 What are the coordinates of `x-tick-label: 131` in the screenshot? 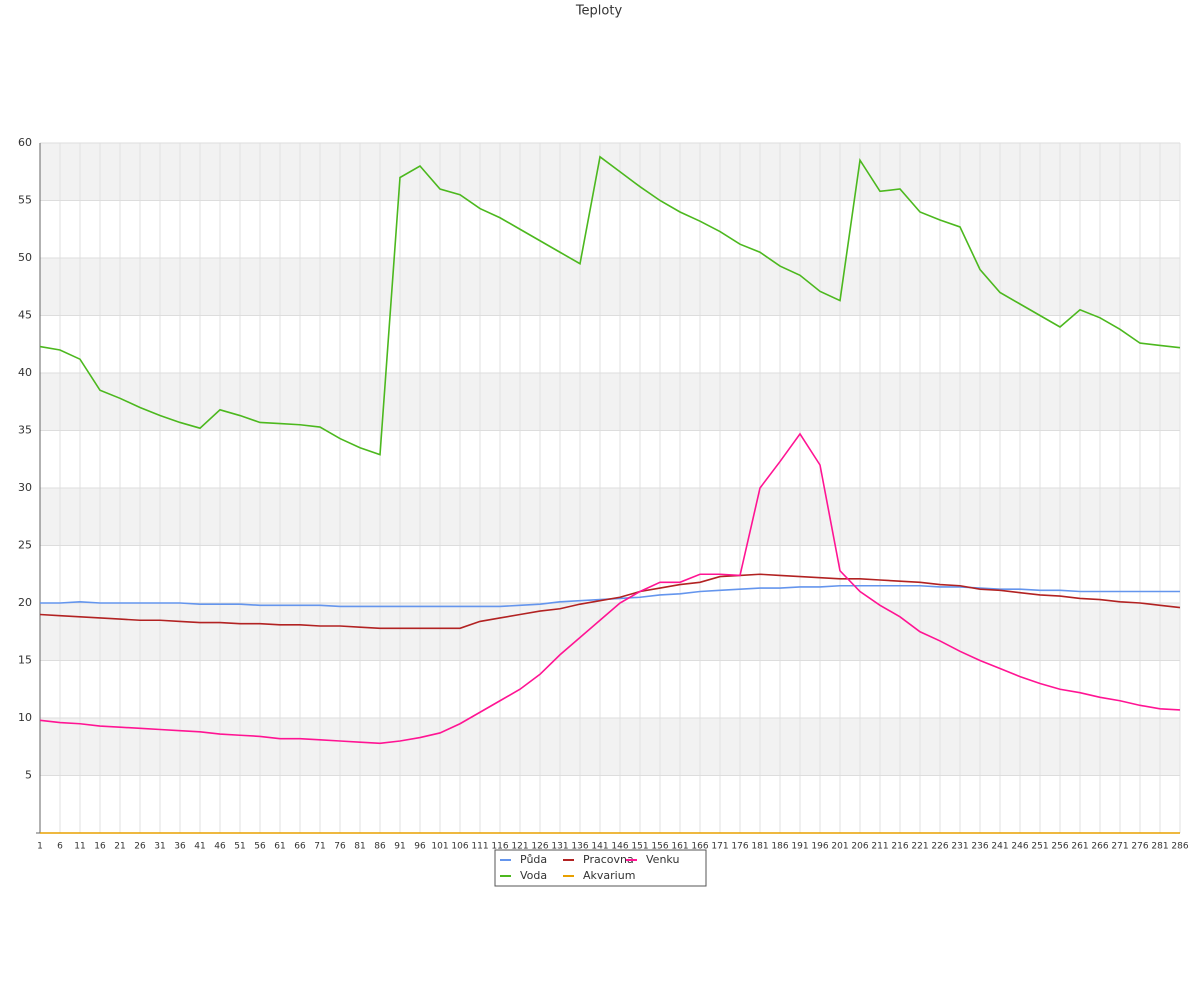 It's located at (559, 847).